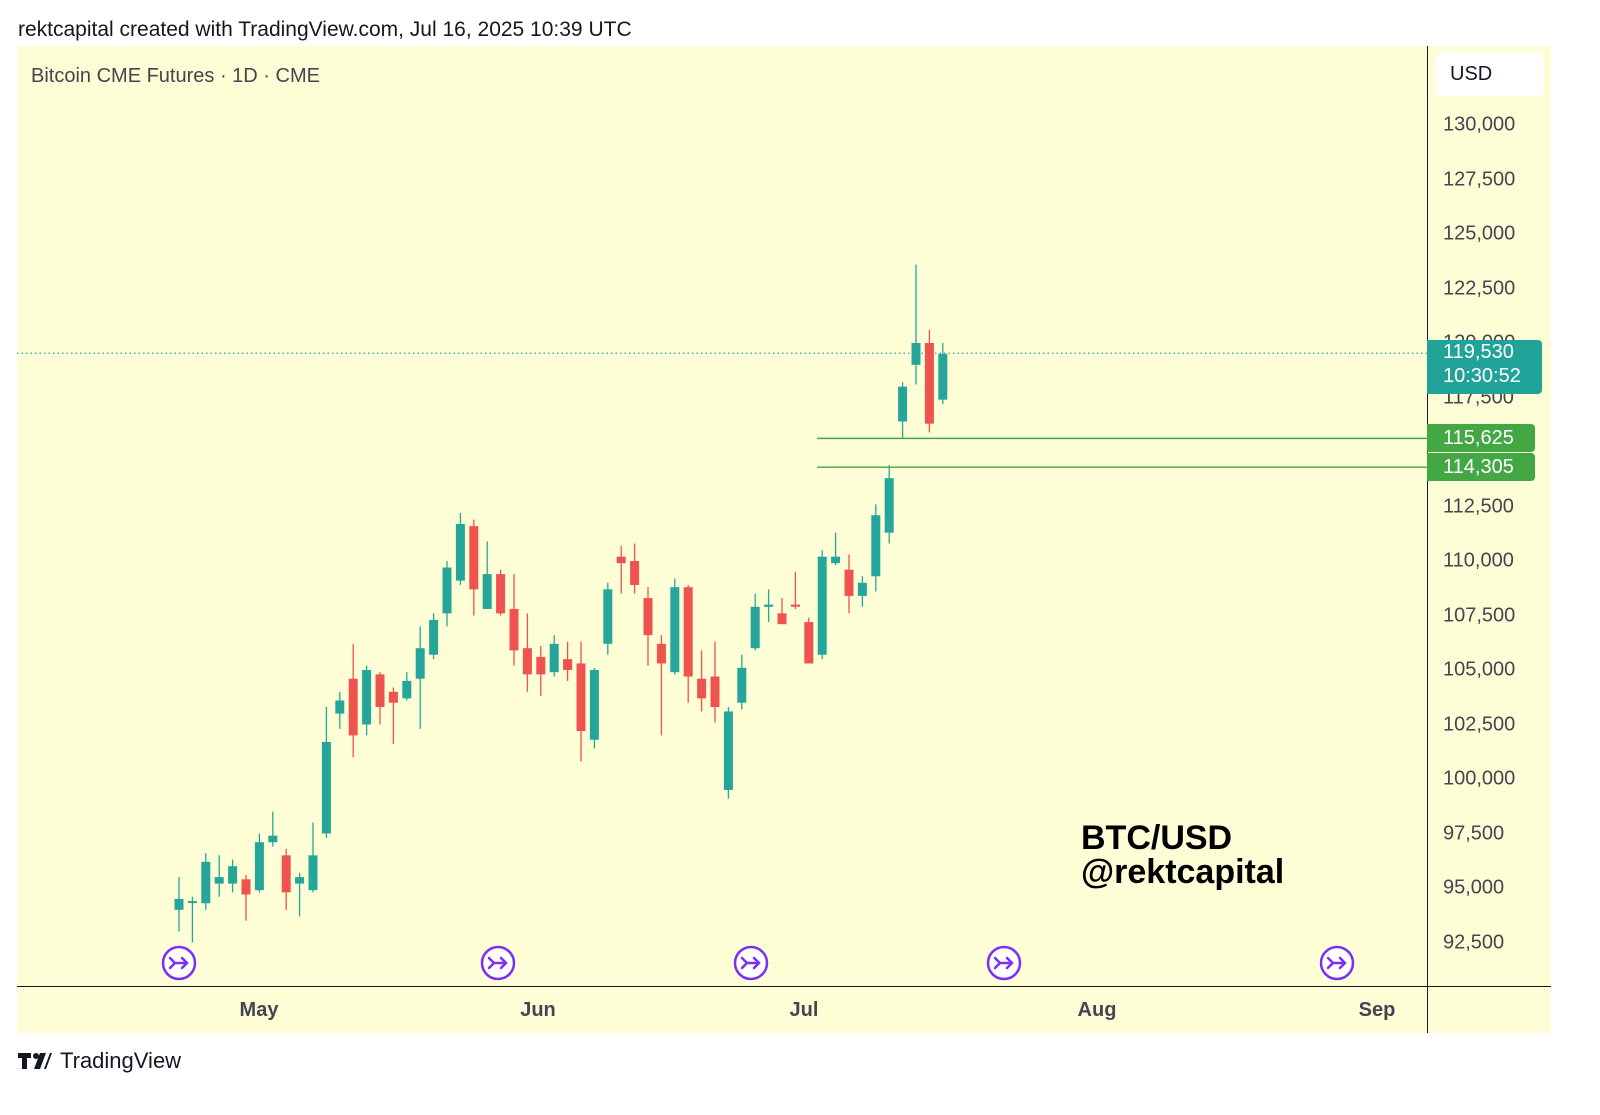 Image resolution: width=1600 pixels, height=1115 pixels. What do you see at coordinates (722, 1010) in the screenshot?
I see `time-axis: May Jun Jul Aug Sep` at bounding box center [722, 1010].